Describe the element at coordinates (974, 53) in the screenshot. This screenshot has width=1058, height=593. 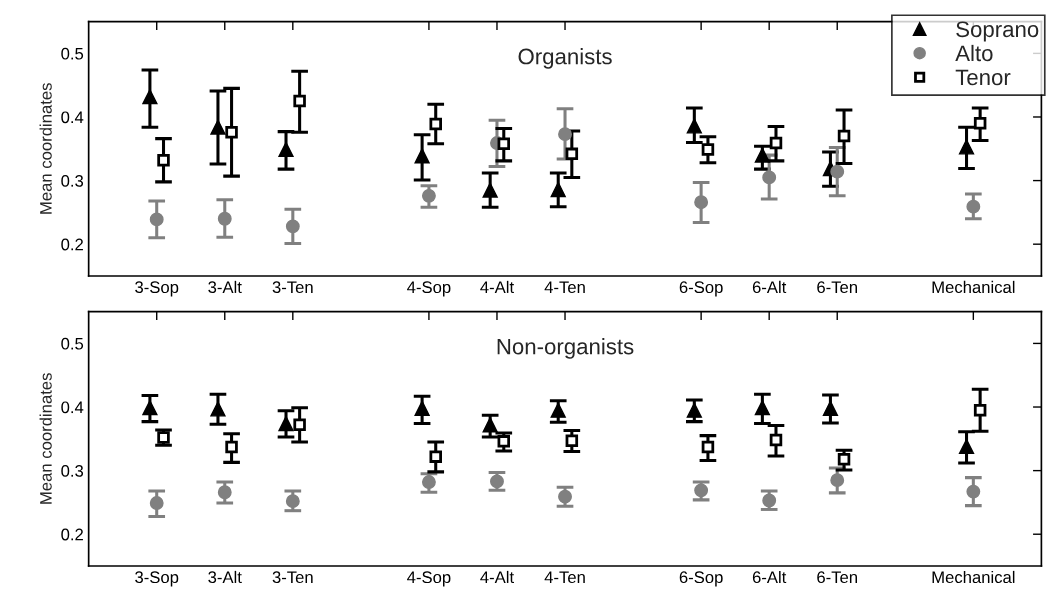
I see `legend-label: Alto` at that location.